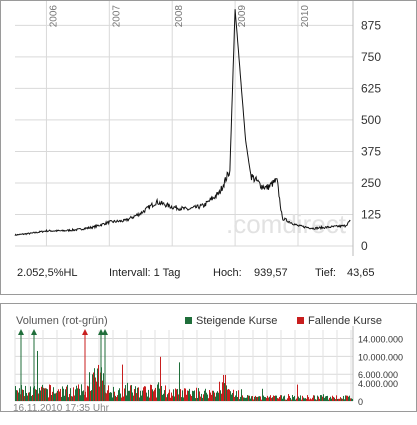 This screenshot has width=417, height=425. Describe the element at coordinates (61, 408) in the screenshot. I see `timestamp: 16.11.2010 17:35 Uhr` at that location.